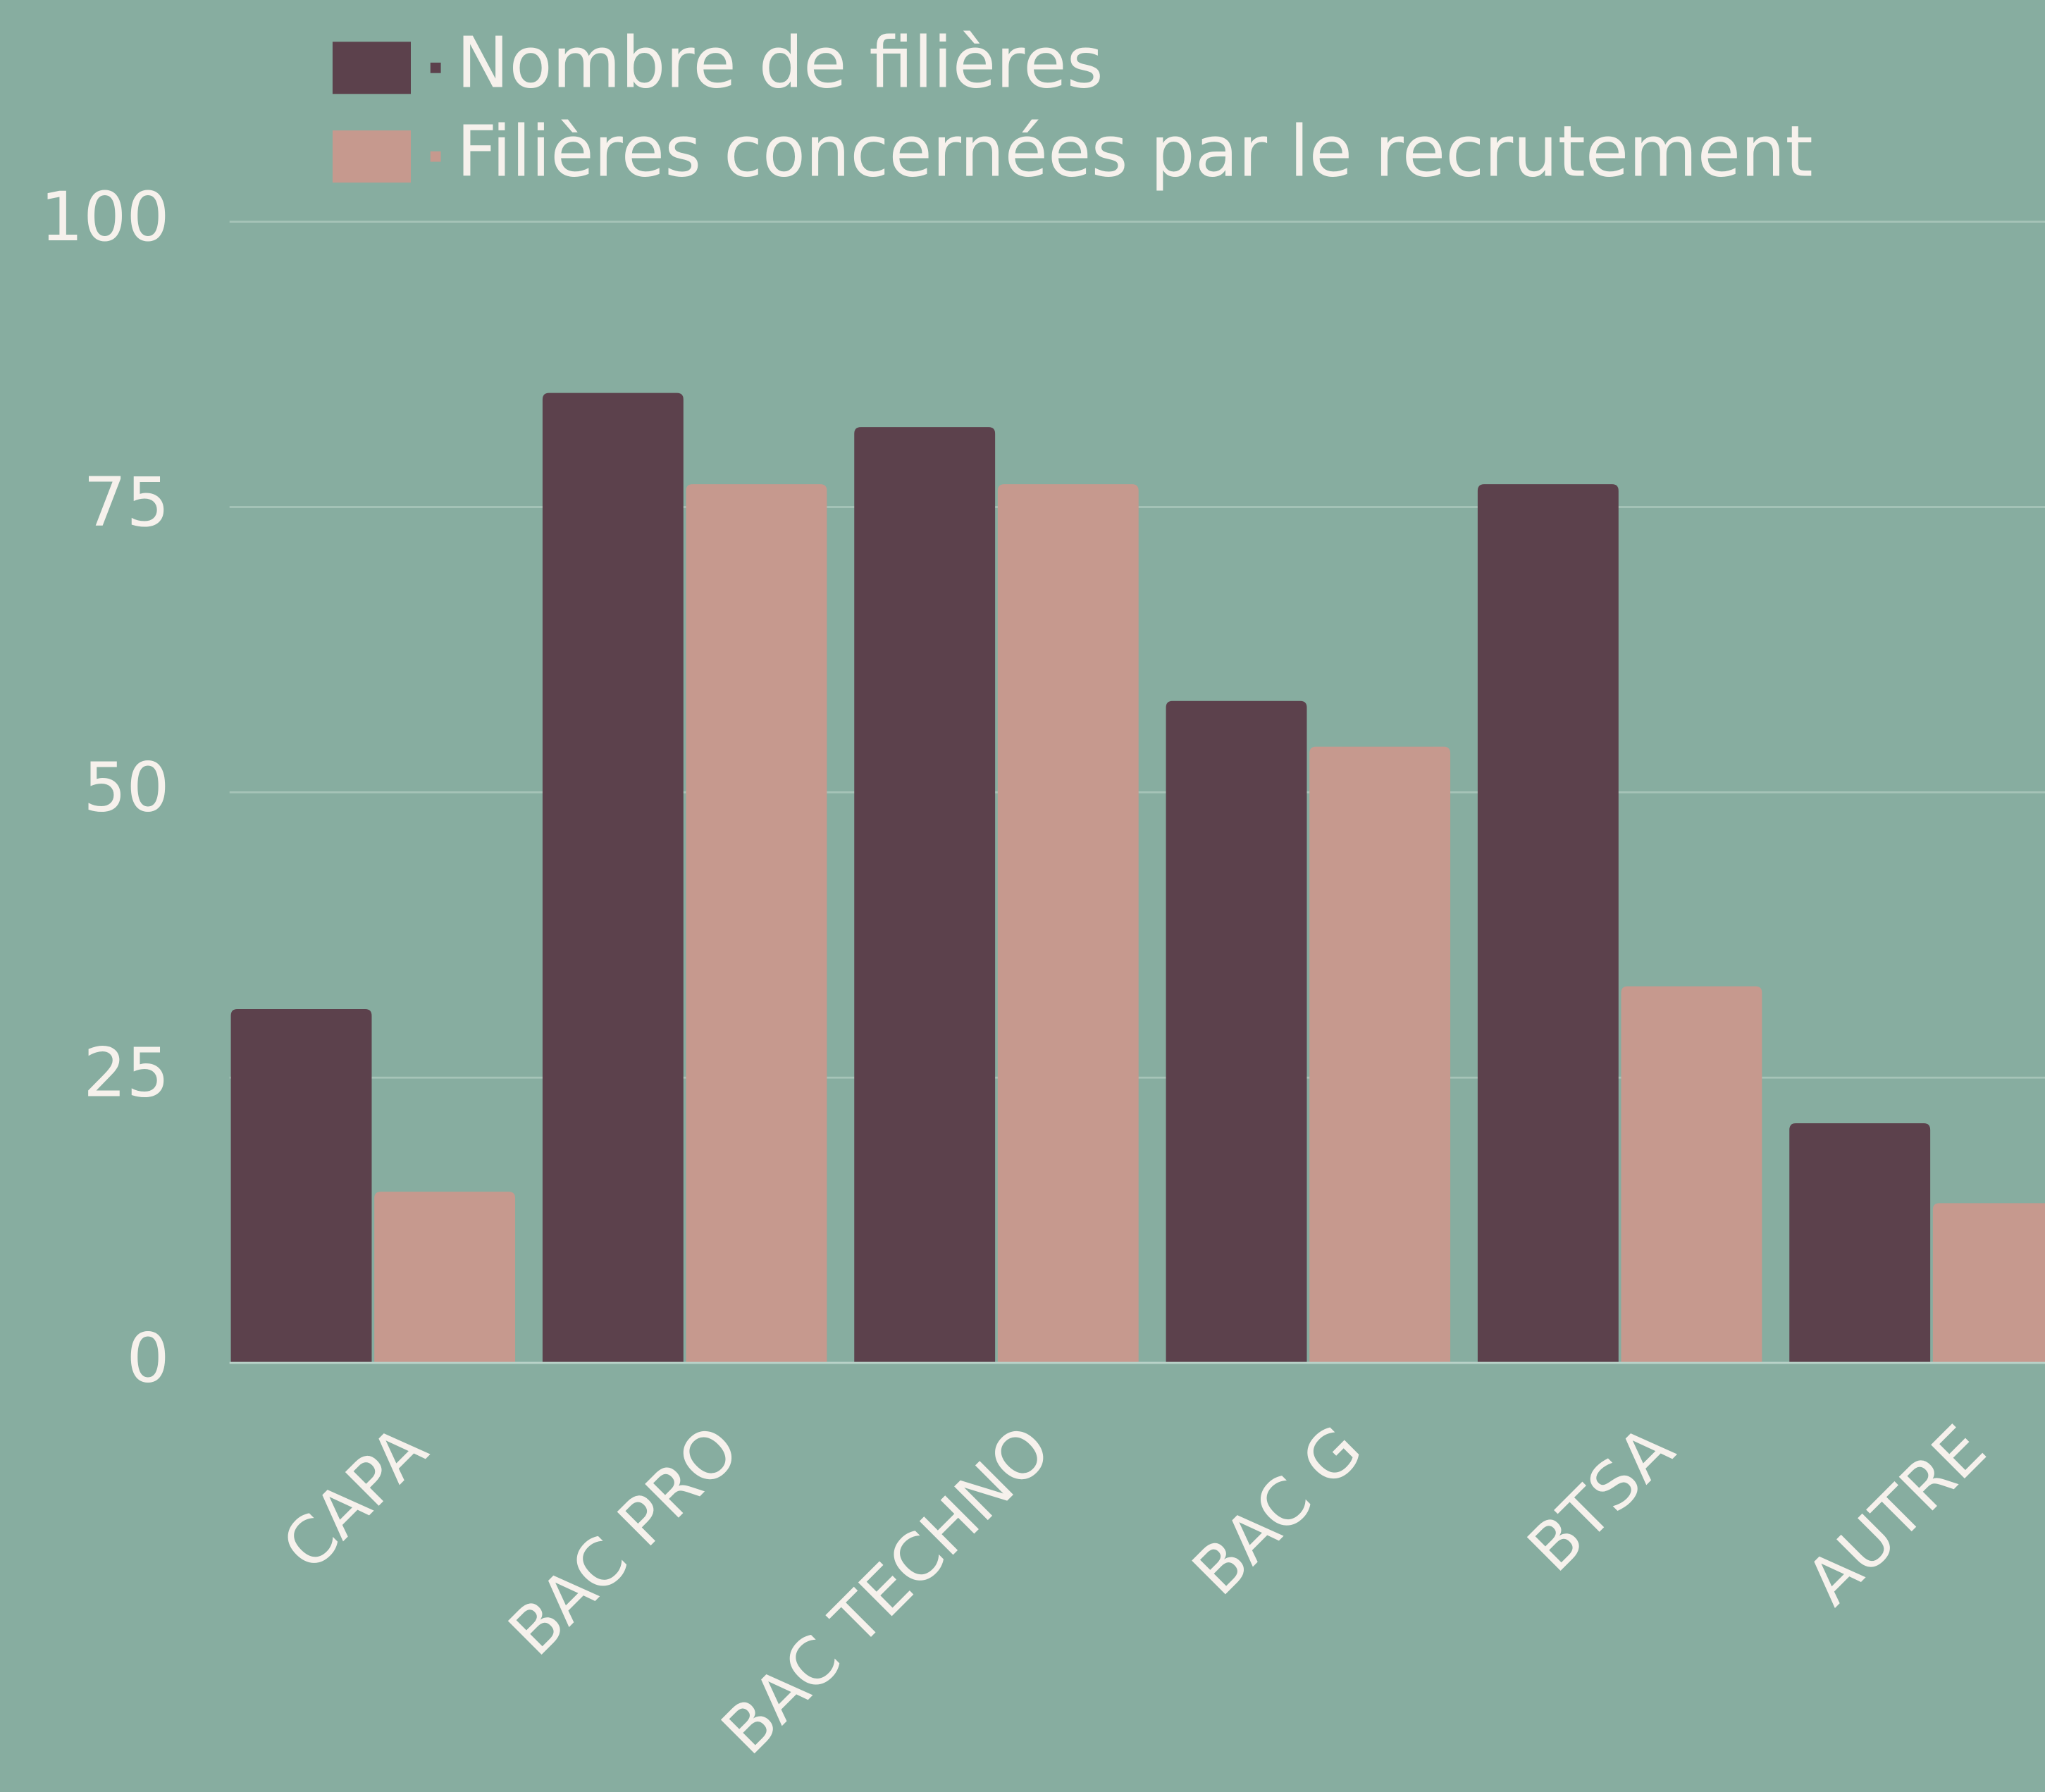 This screenshot has width=2045, height=1792. I want to click on y-tick-label: 50, so click(126, 787).